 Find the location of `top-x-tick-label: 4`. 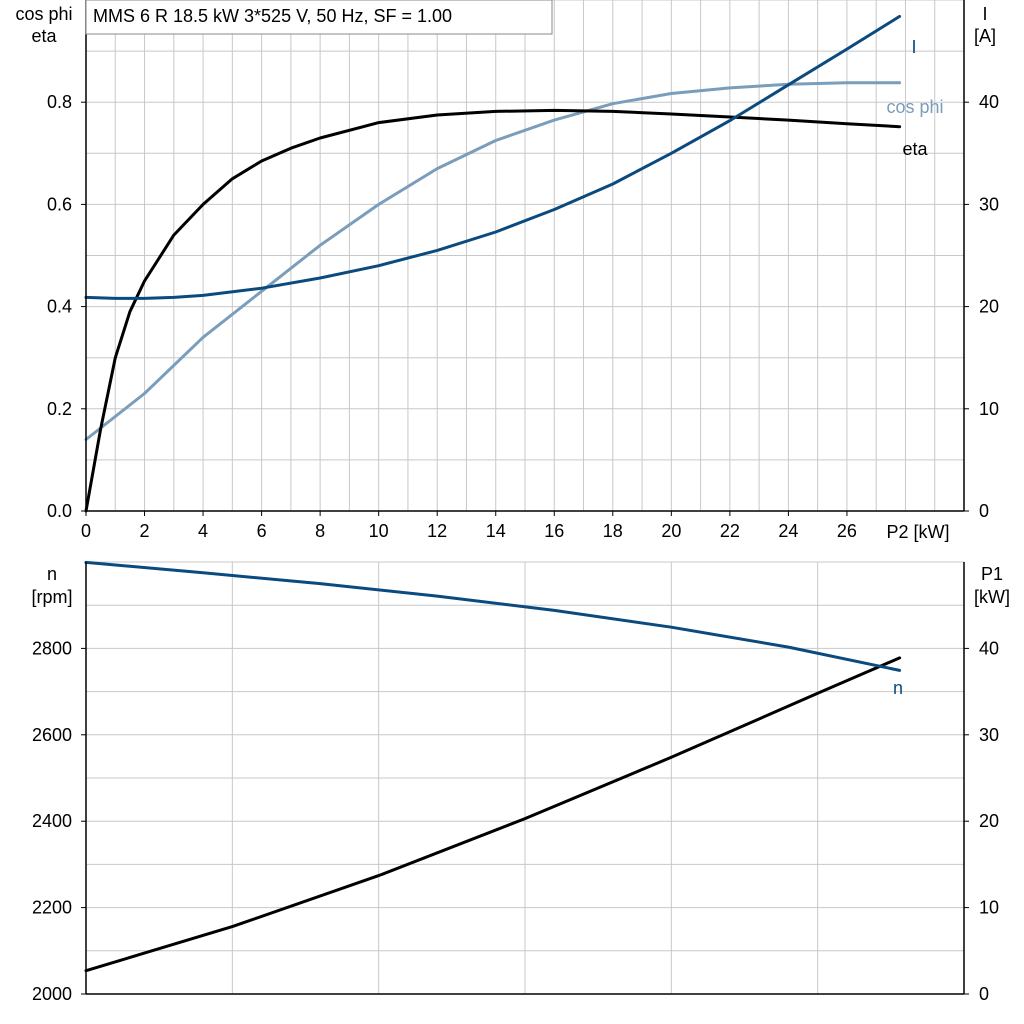

top-x-tick-label: 4 is located at coordinates (203, 531).